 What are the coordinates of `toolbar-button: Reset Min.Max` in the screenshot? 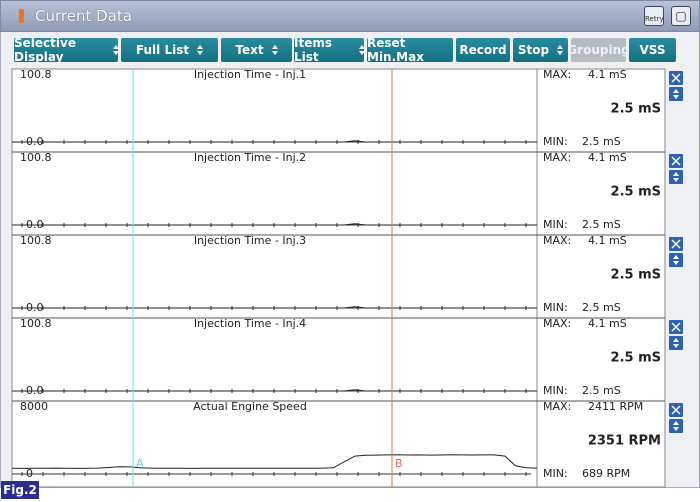 It's located at (410, 50).